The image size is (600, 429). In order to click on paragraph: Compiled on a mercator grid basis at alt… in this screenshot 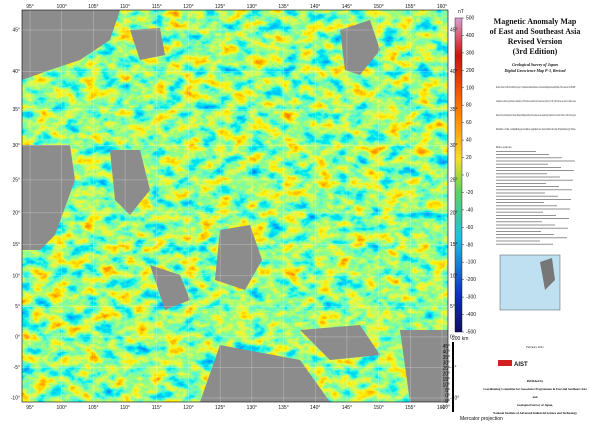, I will do `click(536, 101)`.